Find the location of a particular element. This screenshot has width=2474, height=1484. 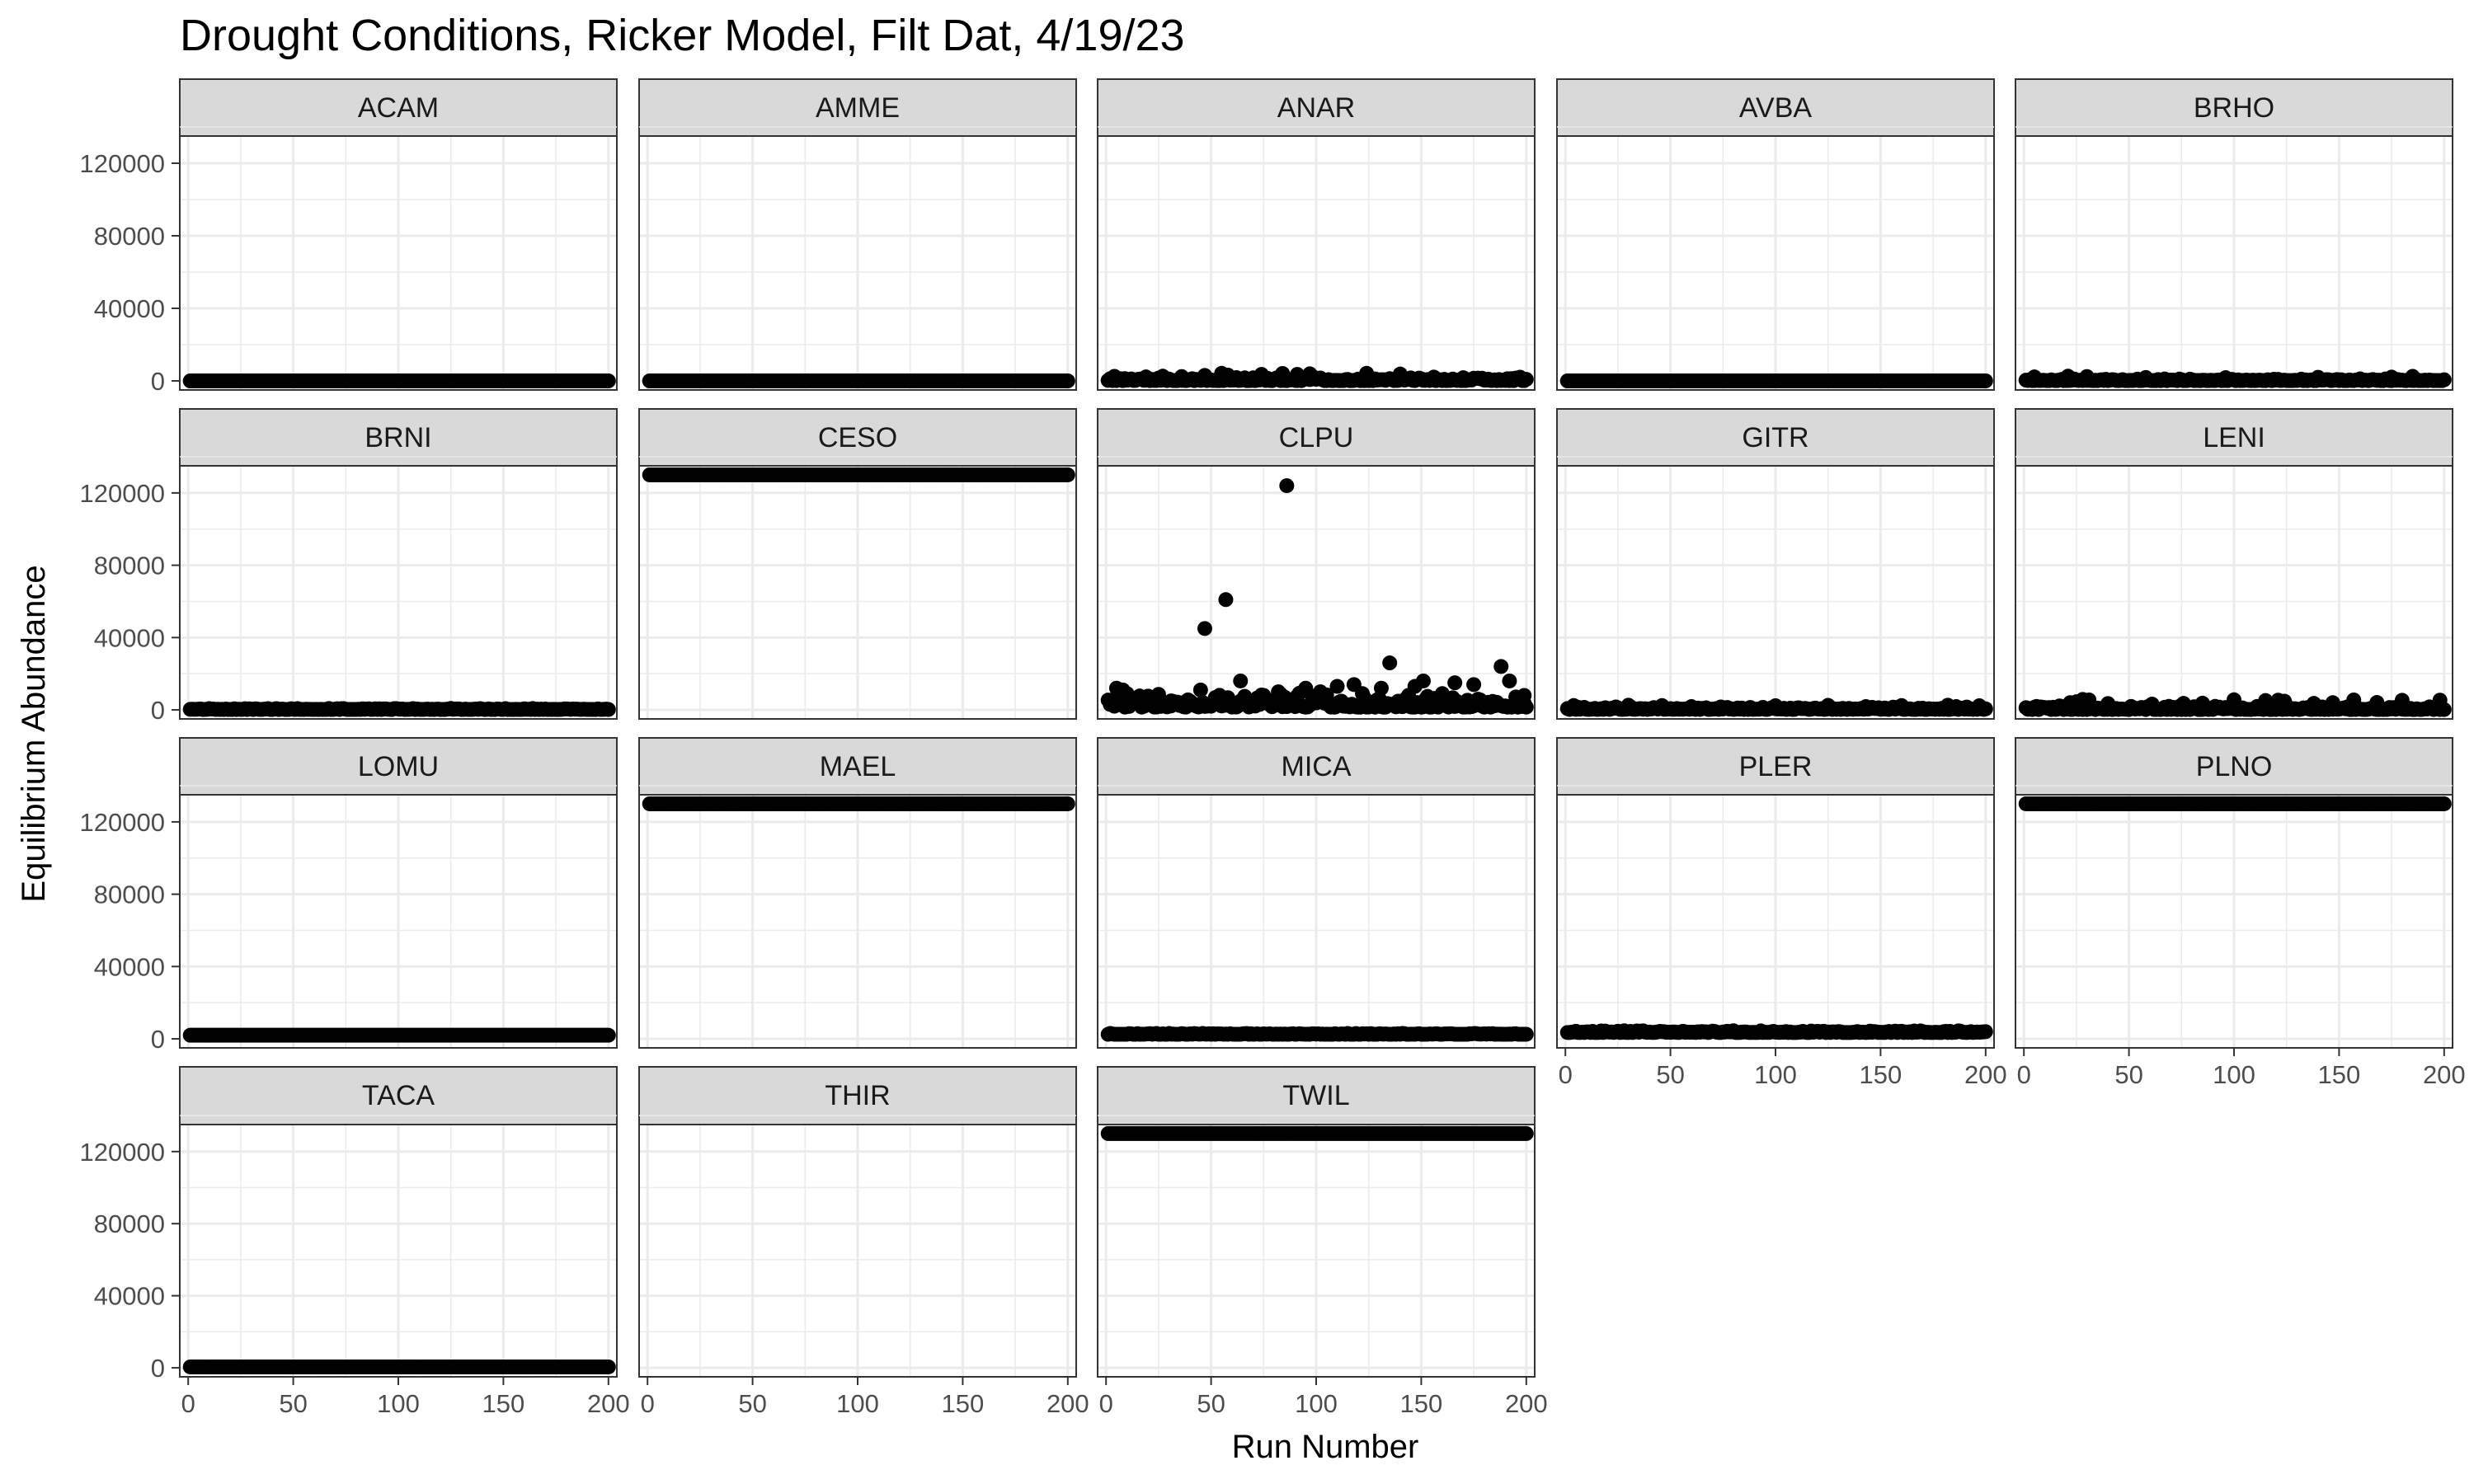

facet-label-anar: ANAR is located at coordinates (1316, 108).